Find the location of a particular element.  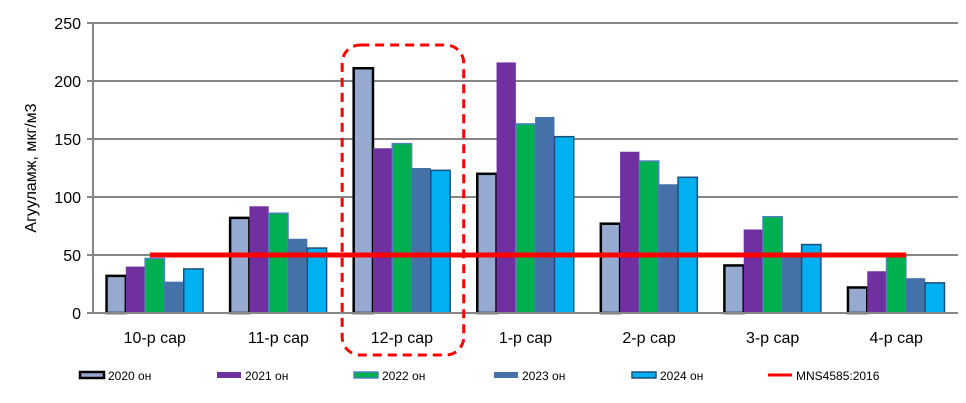

bar-2020-он-6 is located at coordinates (857, 300).